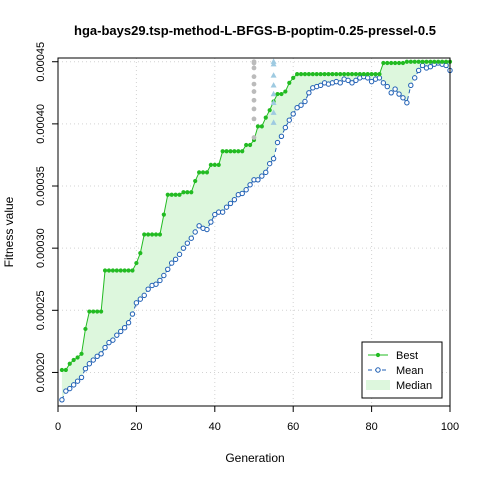 Image resolution: width=480 pixels, height=480 pixels. What do you see at coordinates (58, 427) in the screenshot?
I see `x-tick-label: 0` at bounding box center [58, 427].